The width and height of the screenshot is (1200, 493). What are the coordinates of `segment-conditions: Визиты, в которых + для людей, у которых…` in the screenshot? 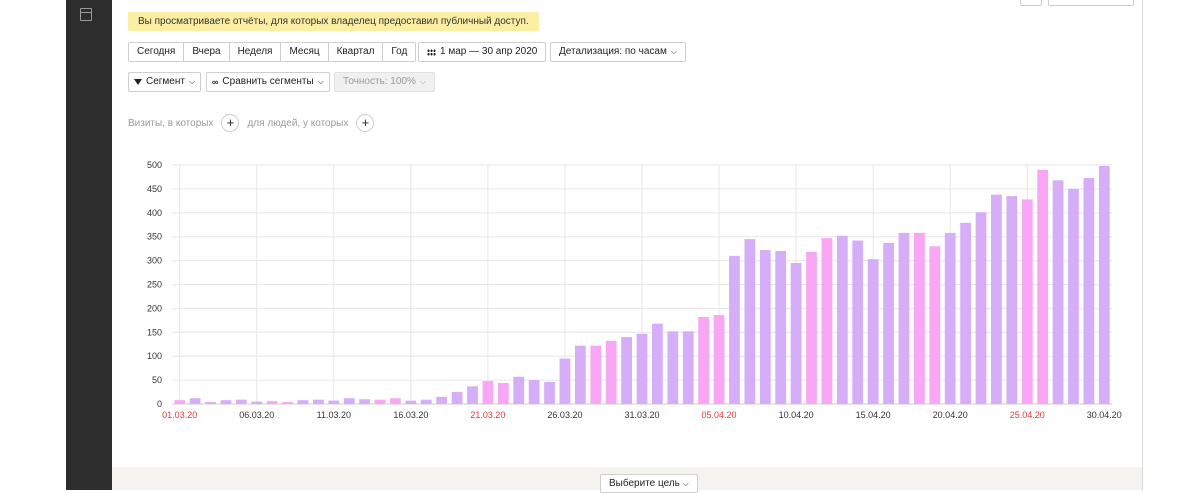 It's located at (255, 123).